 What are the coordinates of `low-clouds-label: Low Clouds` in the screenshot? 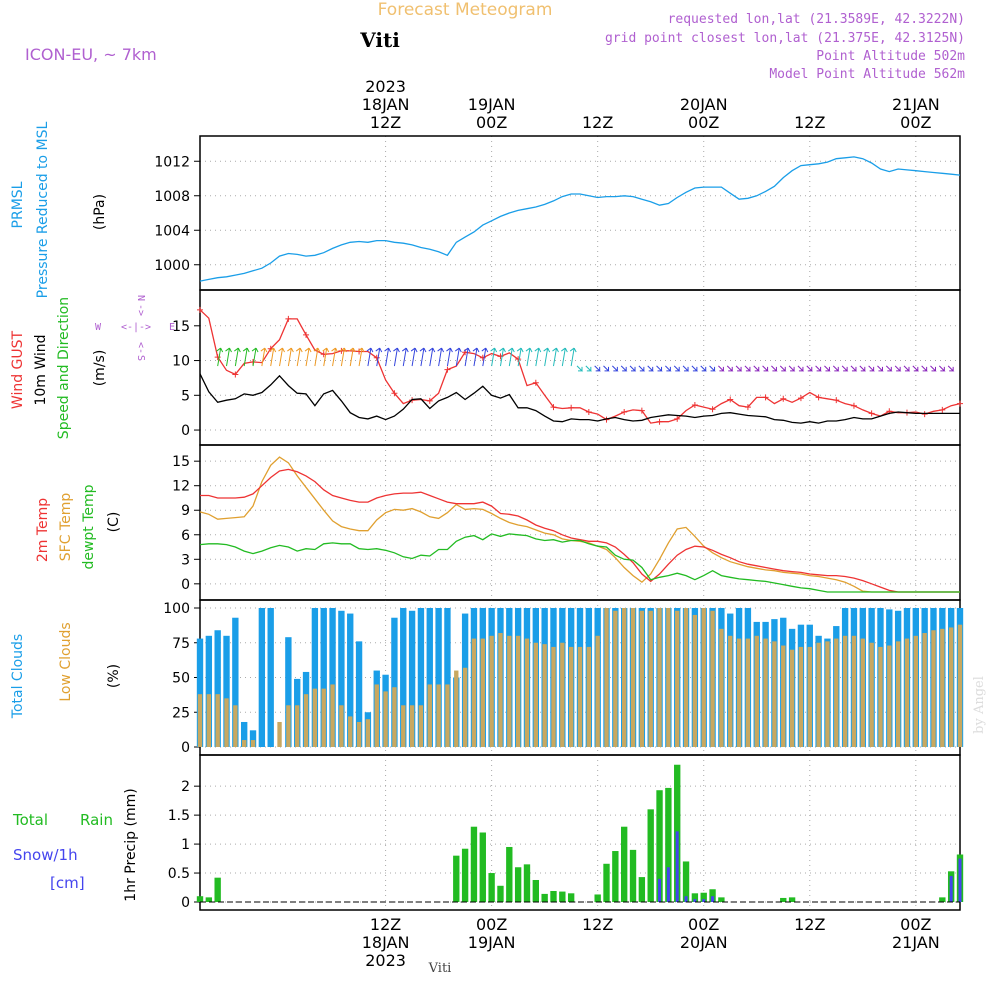 It's located at (66, 661).